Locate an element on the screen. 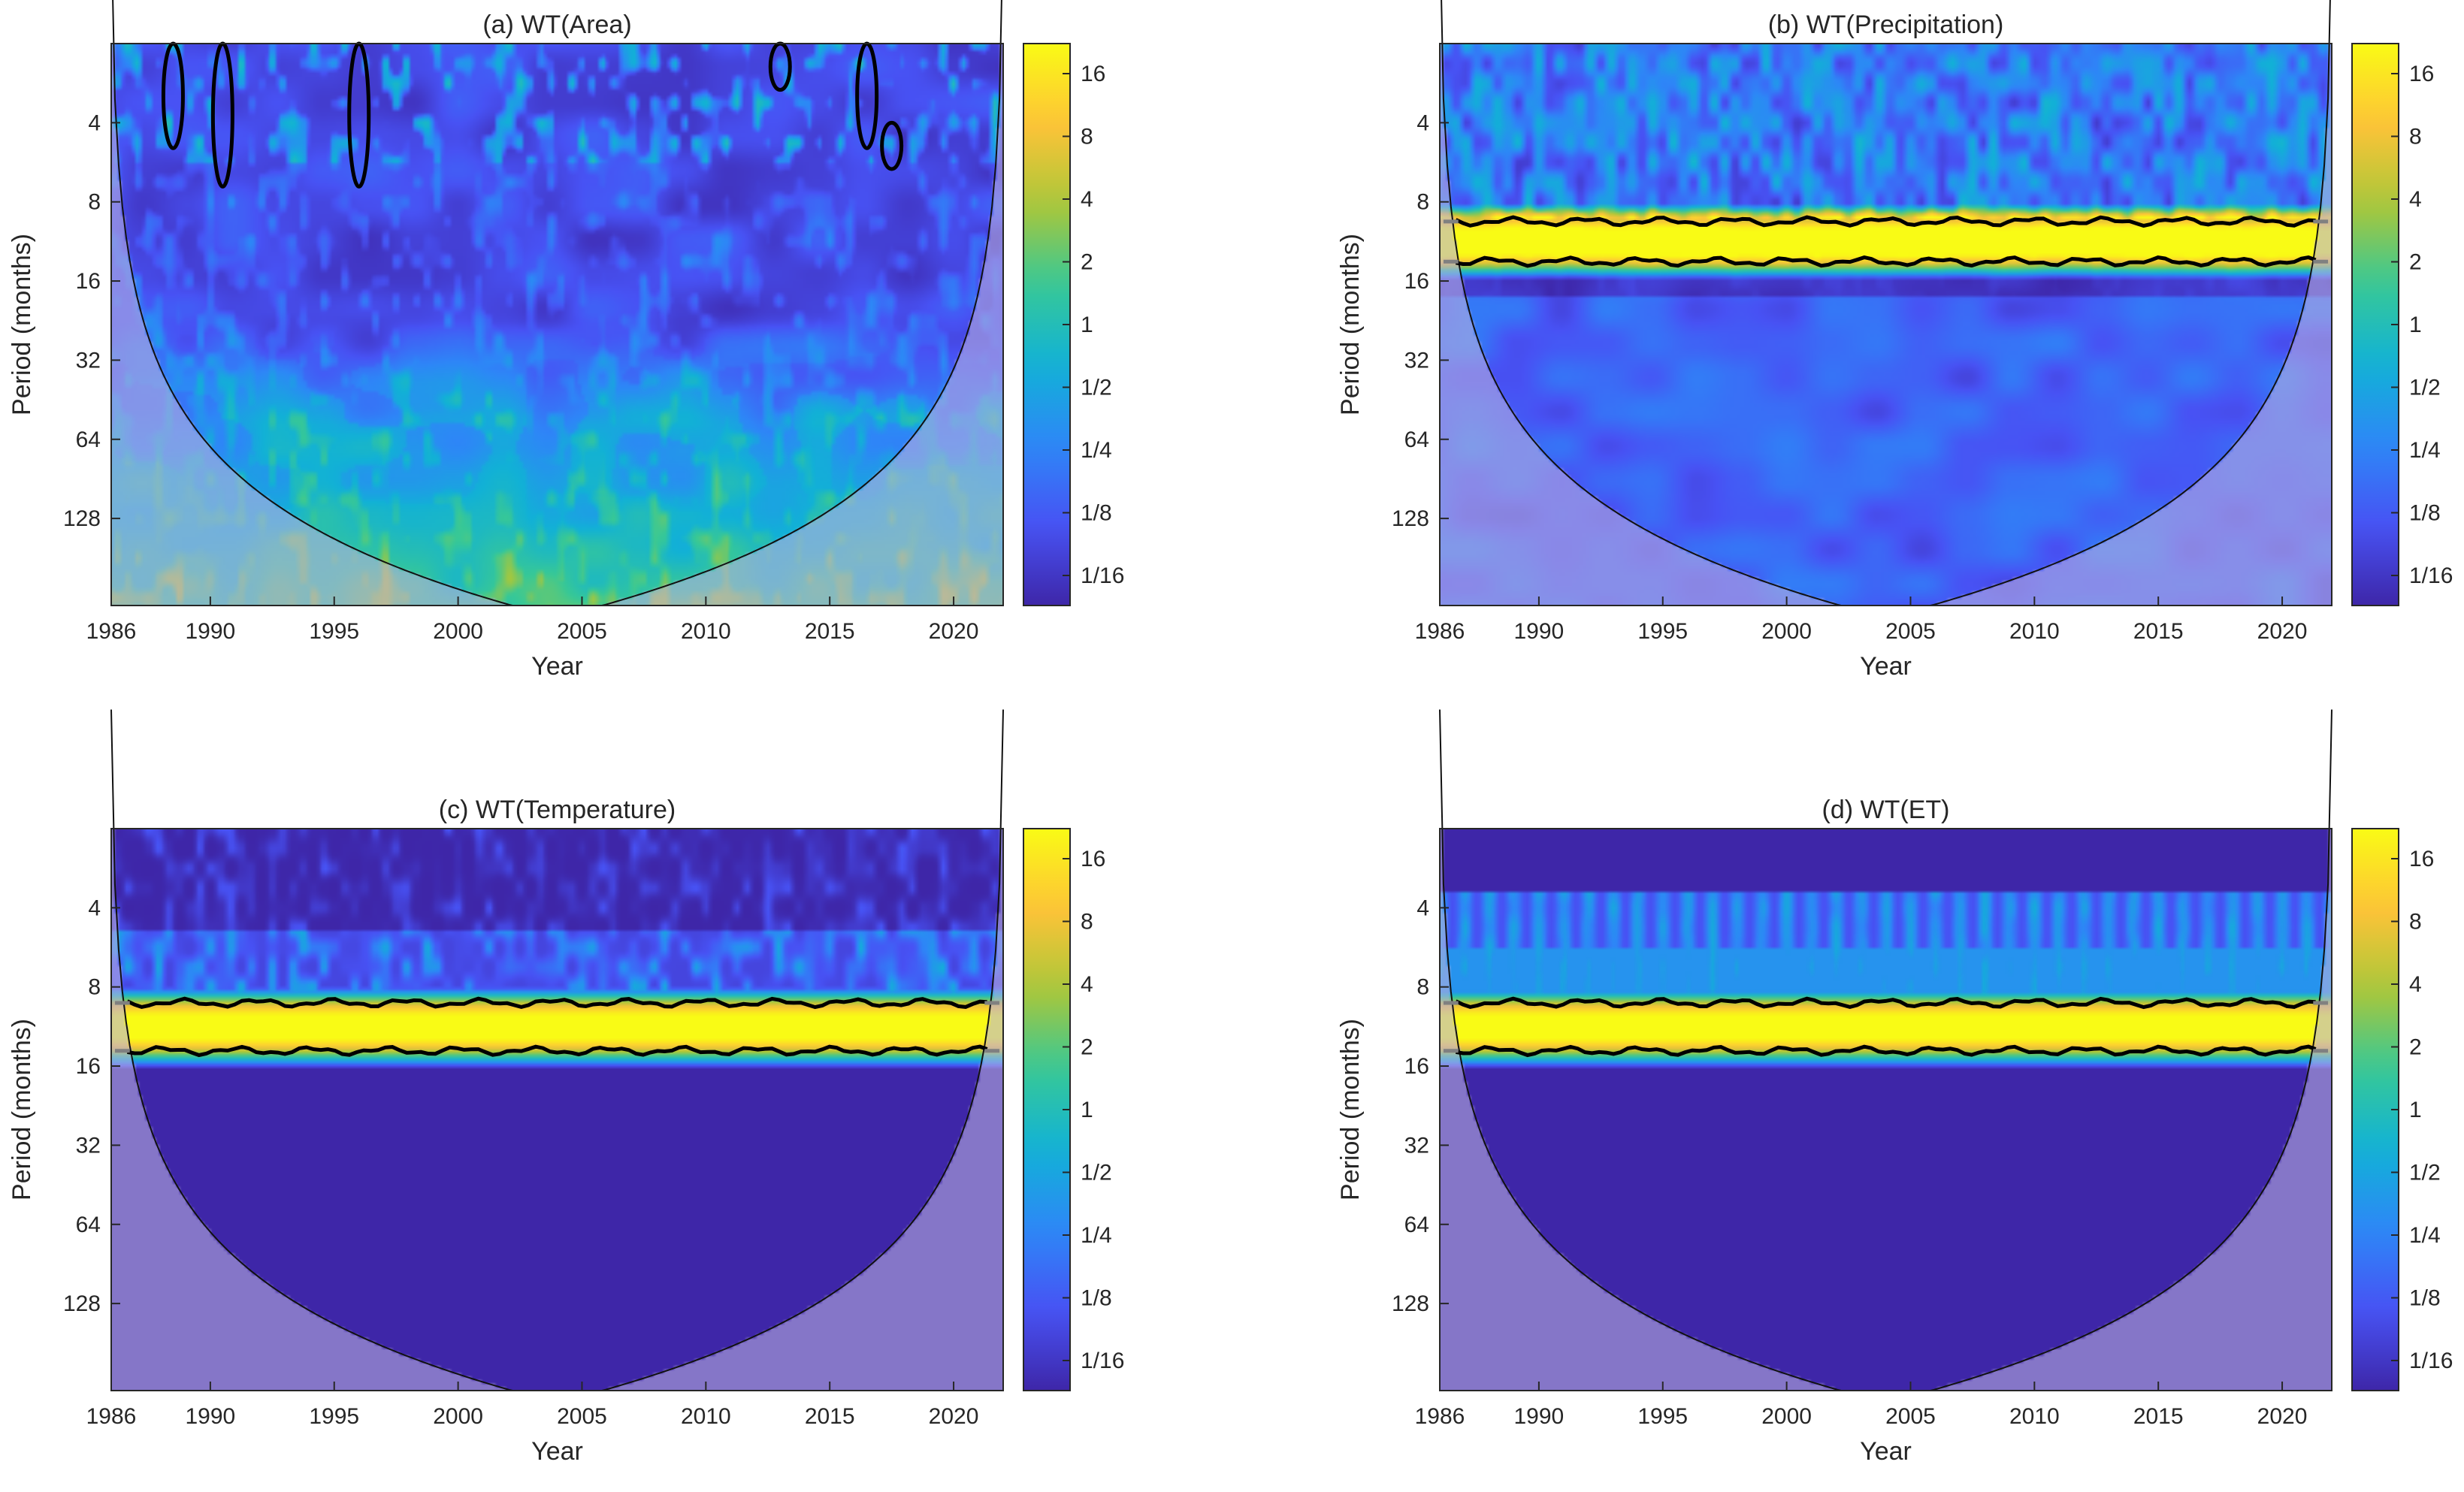  y-tick-label: 8 is located at coordinates (94, 203).